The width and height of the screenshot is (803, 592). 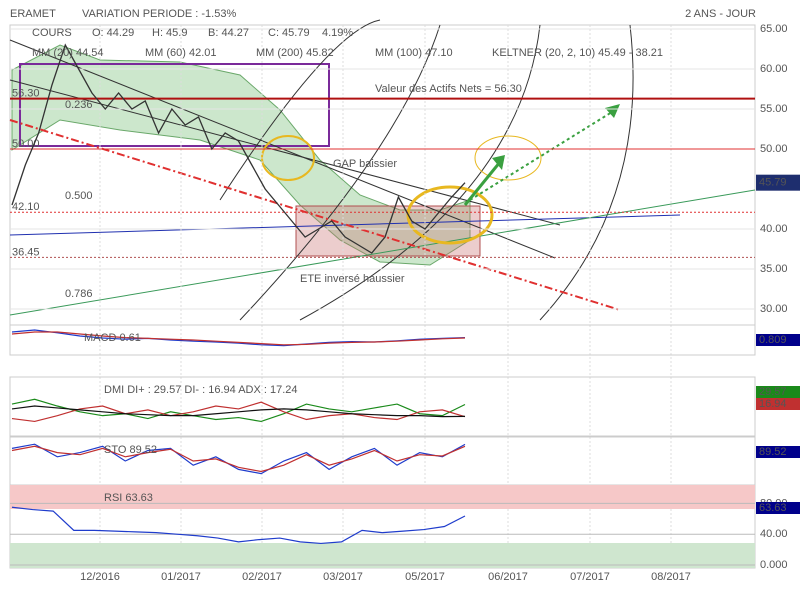 I want to click on legend-item: MM (100) 47.10, so click(x=414, y=53).